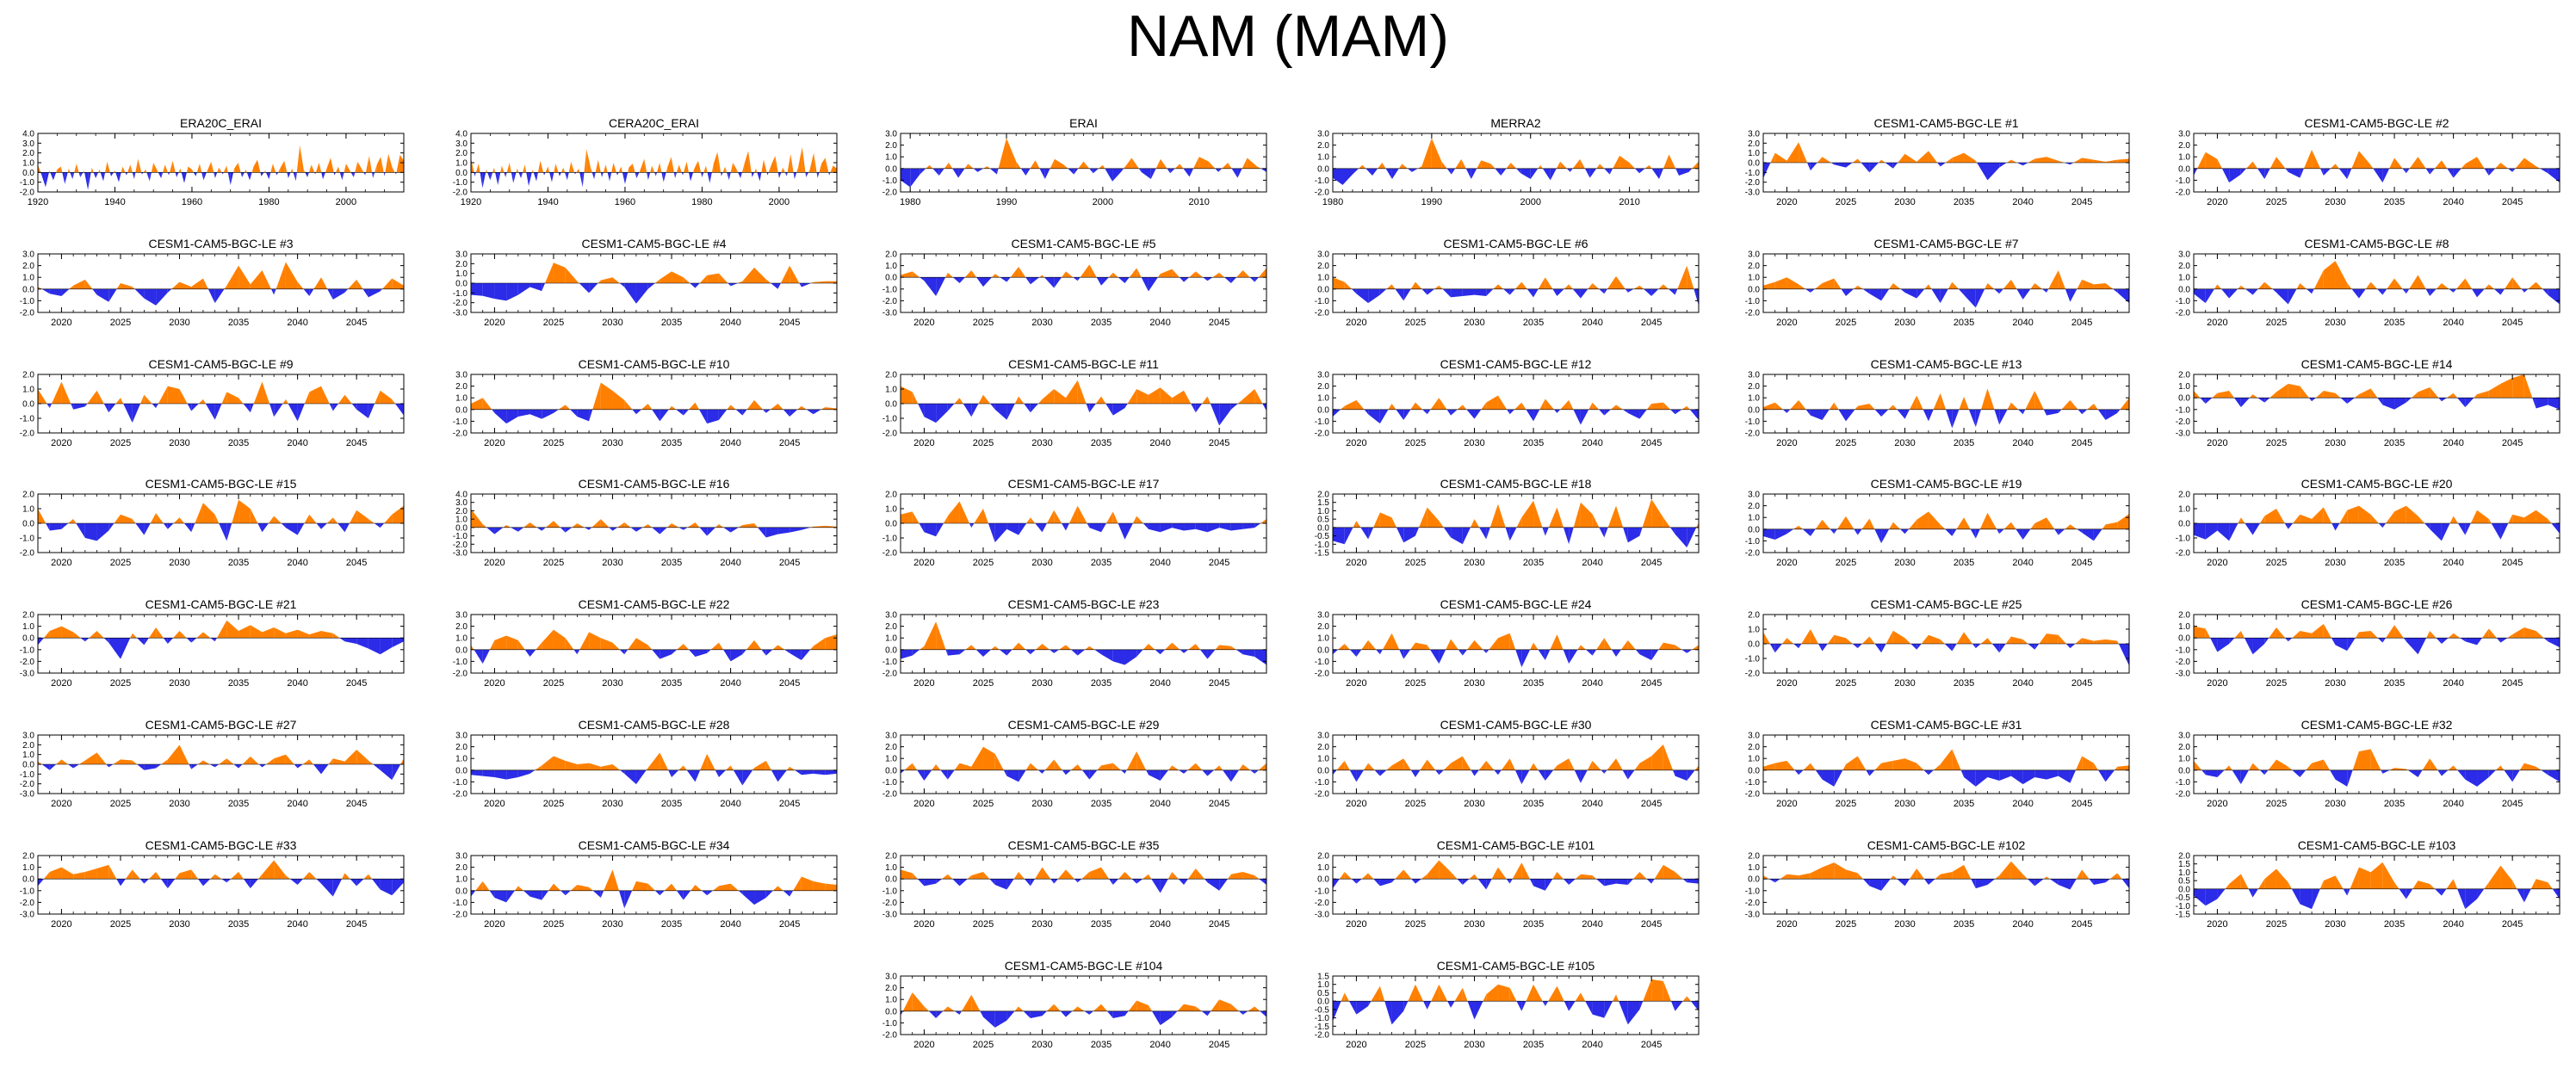 The width and height of the screenshot is (2576, 1069). What do you see at coordinates (2377, 163) in the screenshot?
I see `plot-frame` at bounding box center [2377, 163].